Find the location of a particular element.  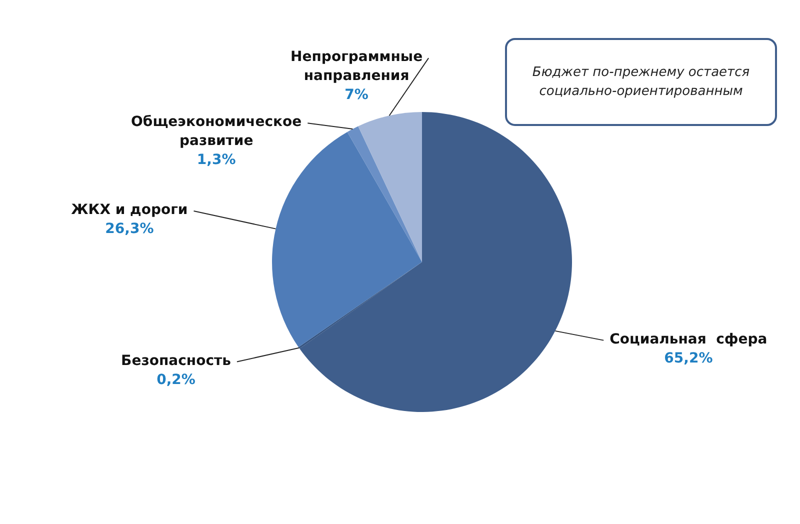

data-label: 26,3% is located at coordinates (129, 229).